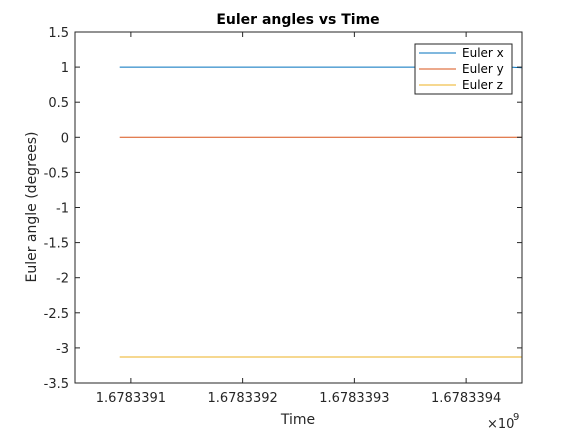 The image size is (577, 433). Describe the element at coordinates (58, 103) in the screenshot. I see `y-tick-label: 0.5` at that location.